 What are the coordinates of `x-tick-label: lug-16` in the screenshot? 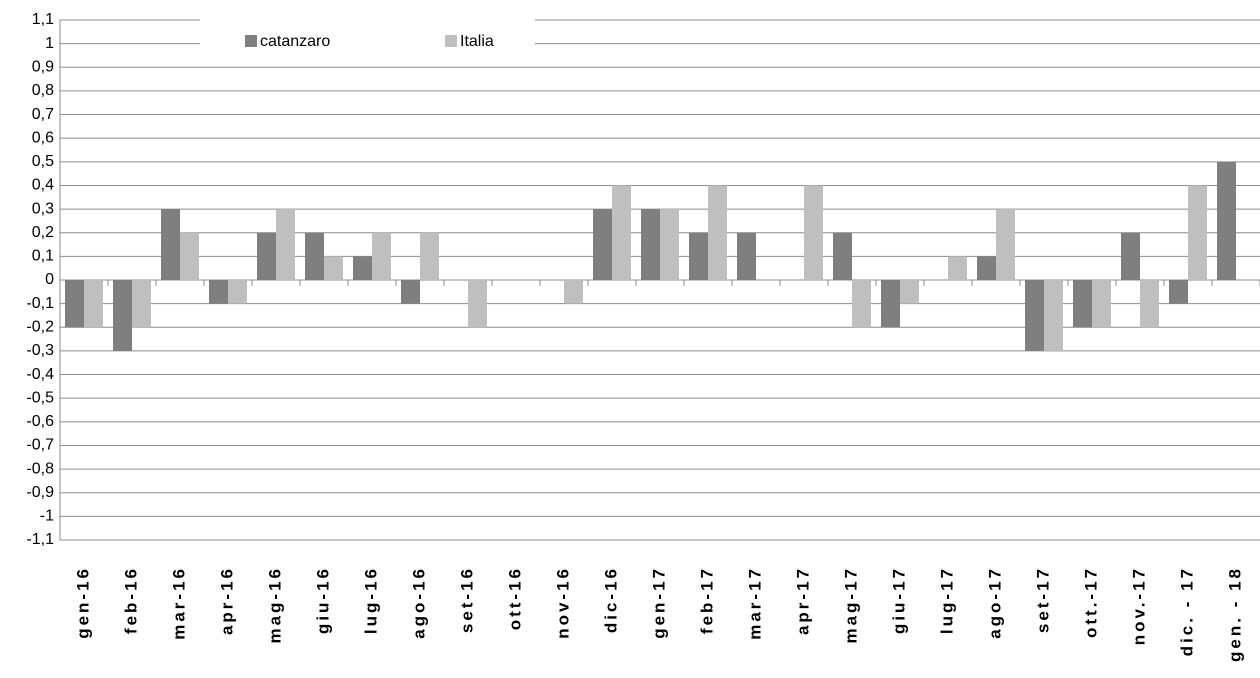 It's located at (370, 600).